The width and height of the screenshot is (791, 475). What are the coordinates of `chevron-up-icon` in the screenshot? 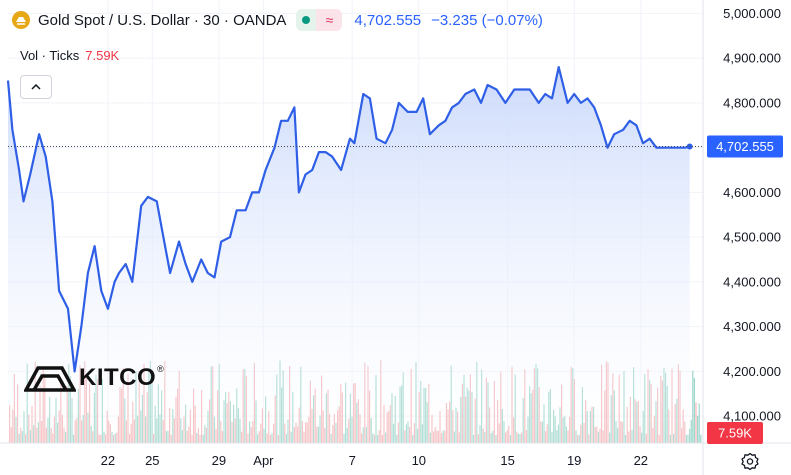 It's located at (36, 87).